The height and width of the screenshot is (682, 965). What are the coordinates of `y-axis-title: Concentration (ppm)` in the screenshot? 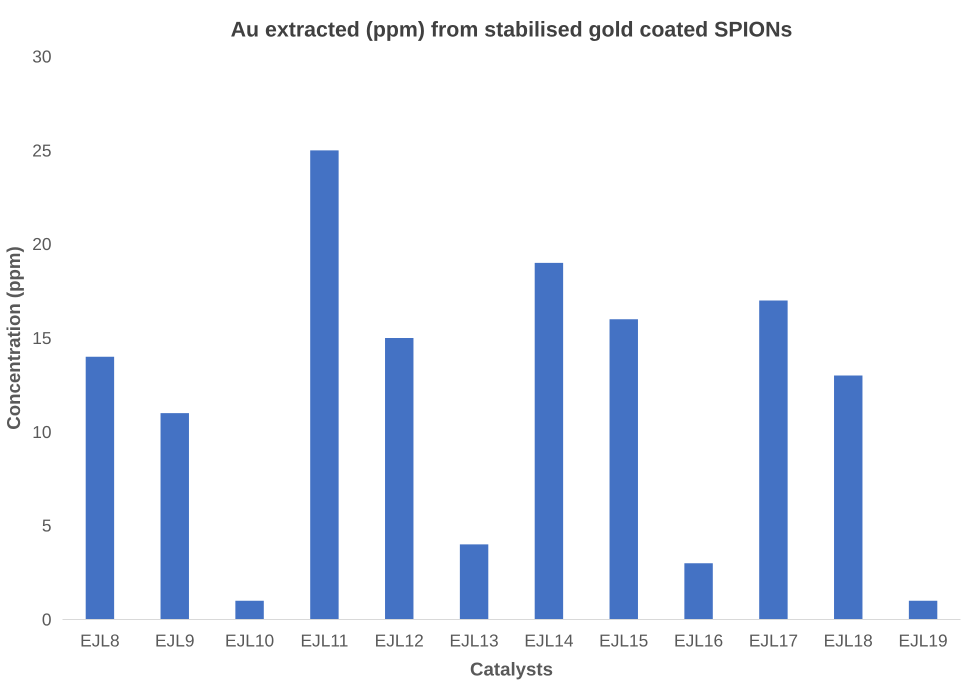 It's located at (13, 338).